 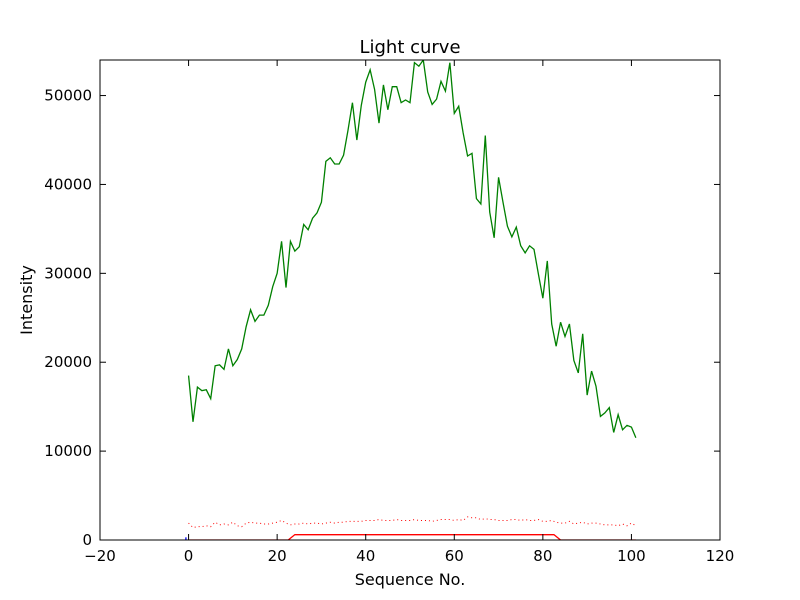 What do you see at coordinates (631, 556) in the screenshot?
I see `x-tick-label: 100` at bounding box center [631, 556].